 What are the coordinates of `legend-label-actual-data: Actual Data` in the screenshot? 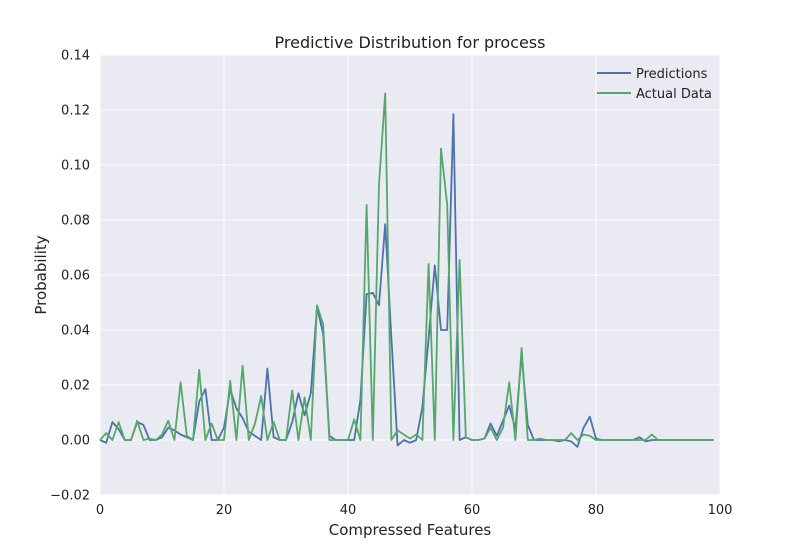 It's located at (674, 94).